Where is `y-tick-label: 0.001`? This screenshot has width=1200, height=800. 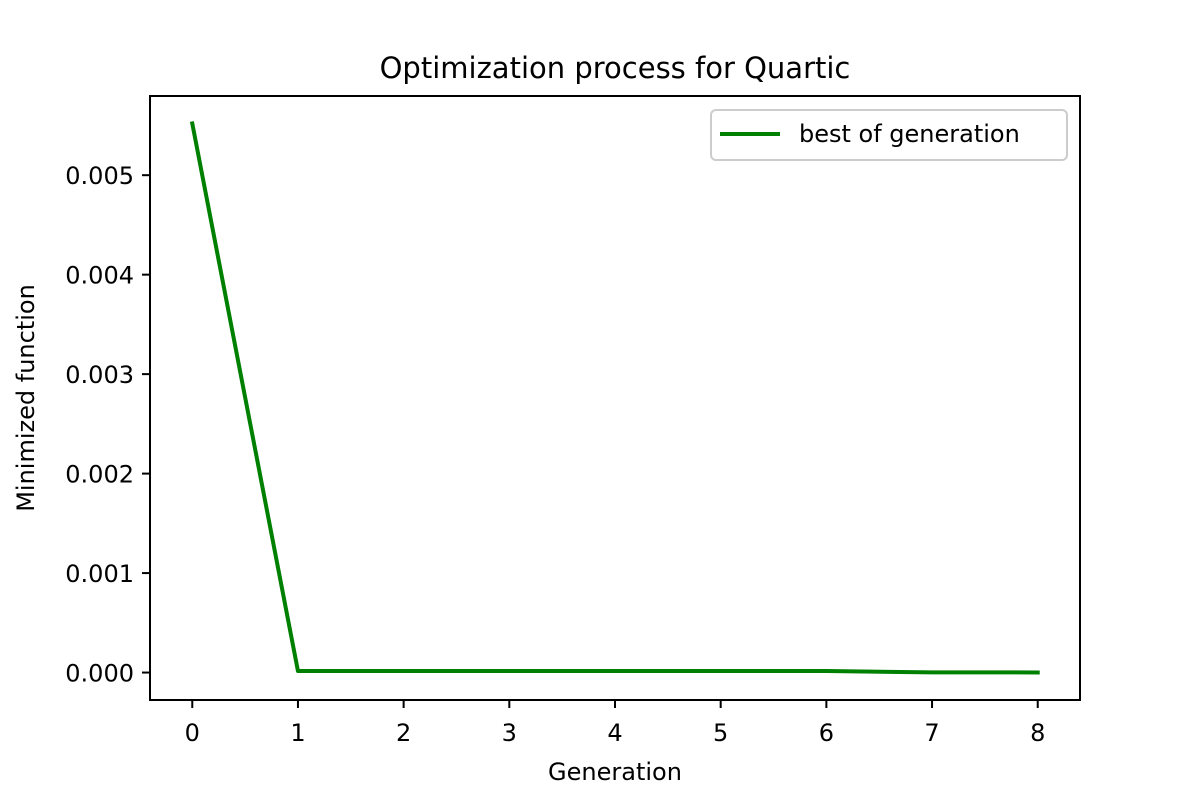 y-tick-label: 0.001 is located at coordinates (99, 574).